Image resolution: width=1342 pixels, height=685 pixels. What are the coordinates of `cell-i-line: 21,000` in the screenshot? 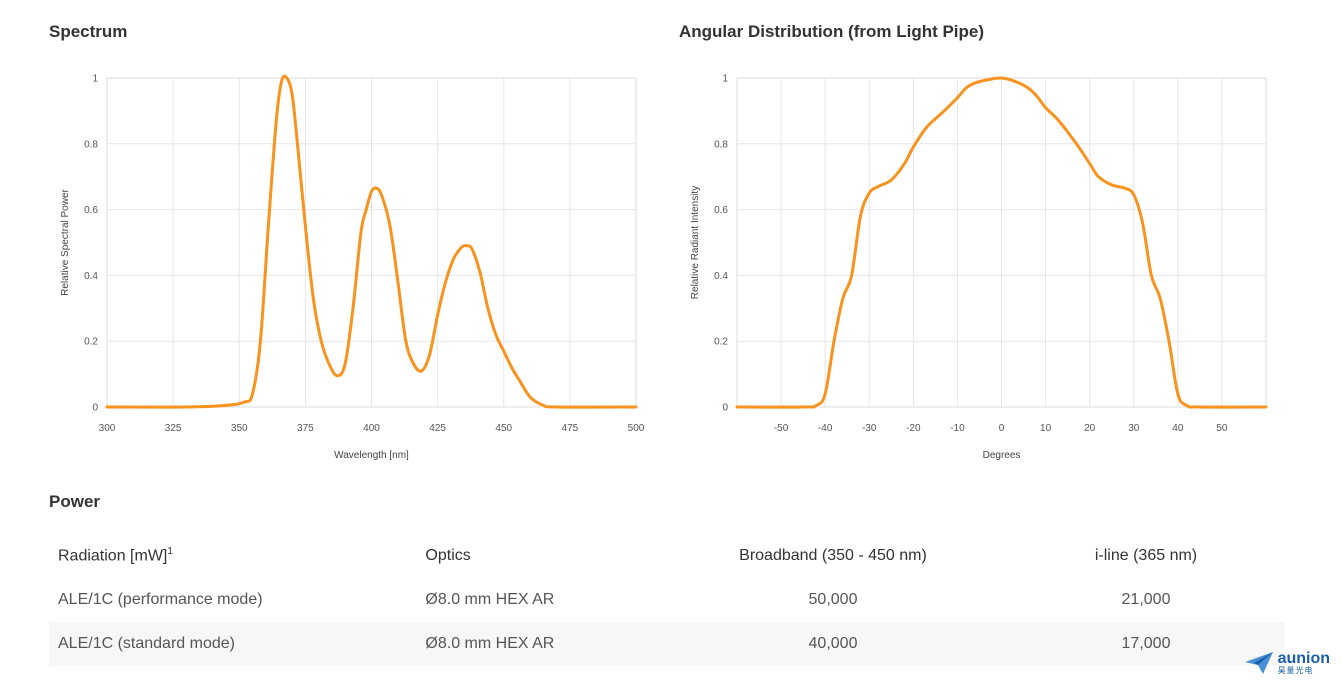 It's located at (1146, 599).